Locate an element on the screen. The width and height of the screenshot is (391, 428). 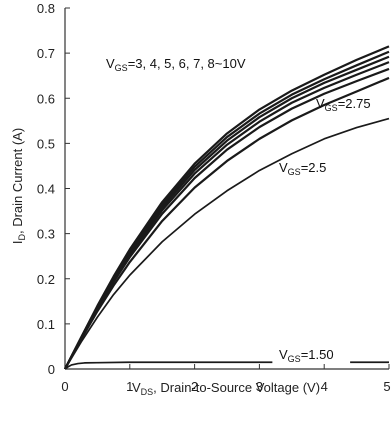
x-axis-label: VDS, Drain-to-Source Voltage (V) is located at coordinates (226, 388).